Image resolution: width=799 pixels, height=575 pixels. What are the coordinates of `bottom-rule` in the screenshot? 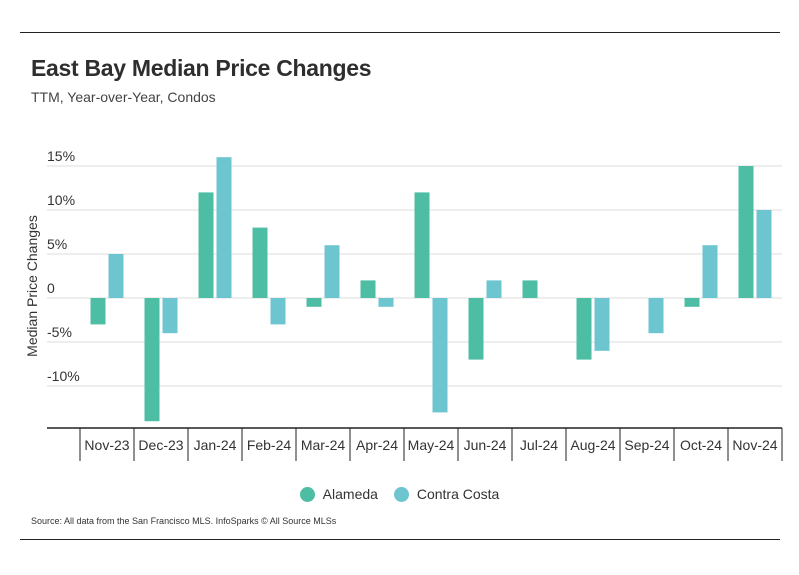 It's located at (400, 539).